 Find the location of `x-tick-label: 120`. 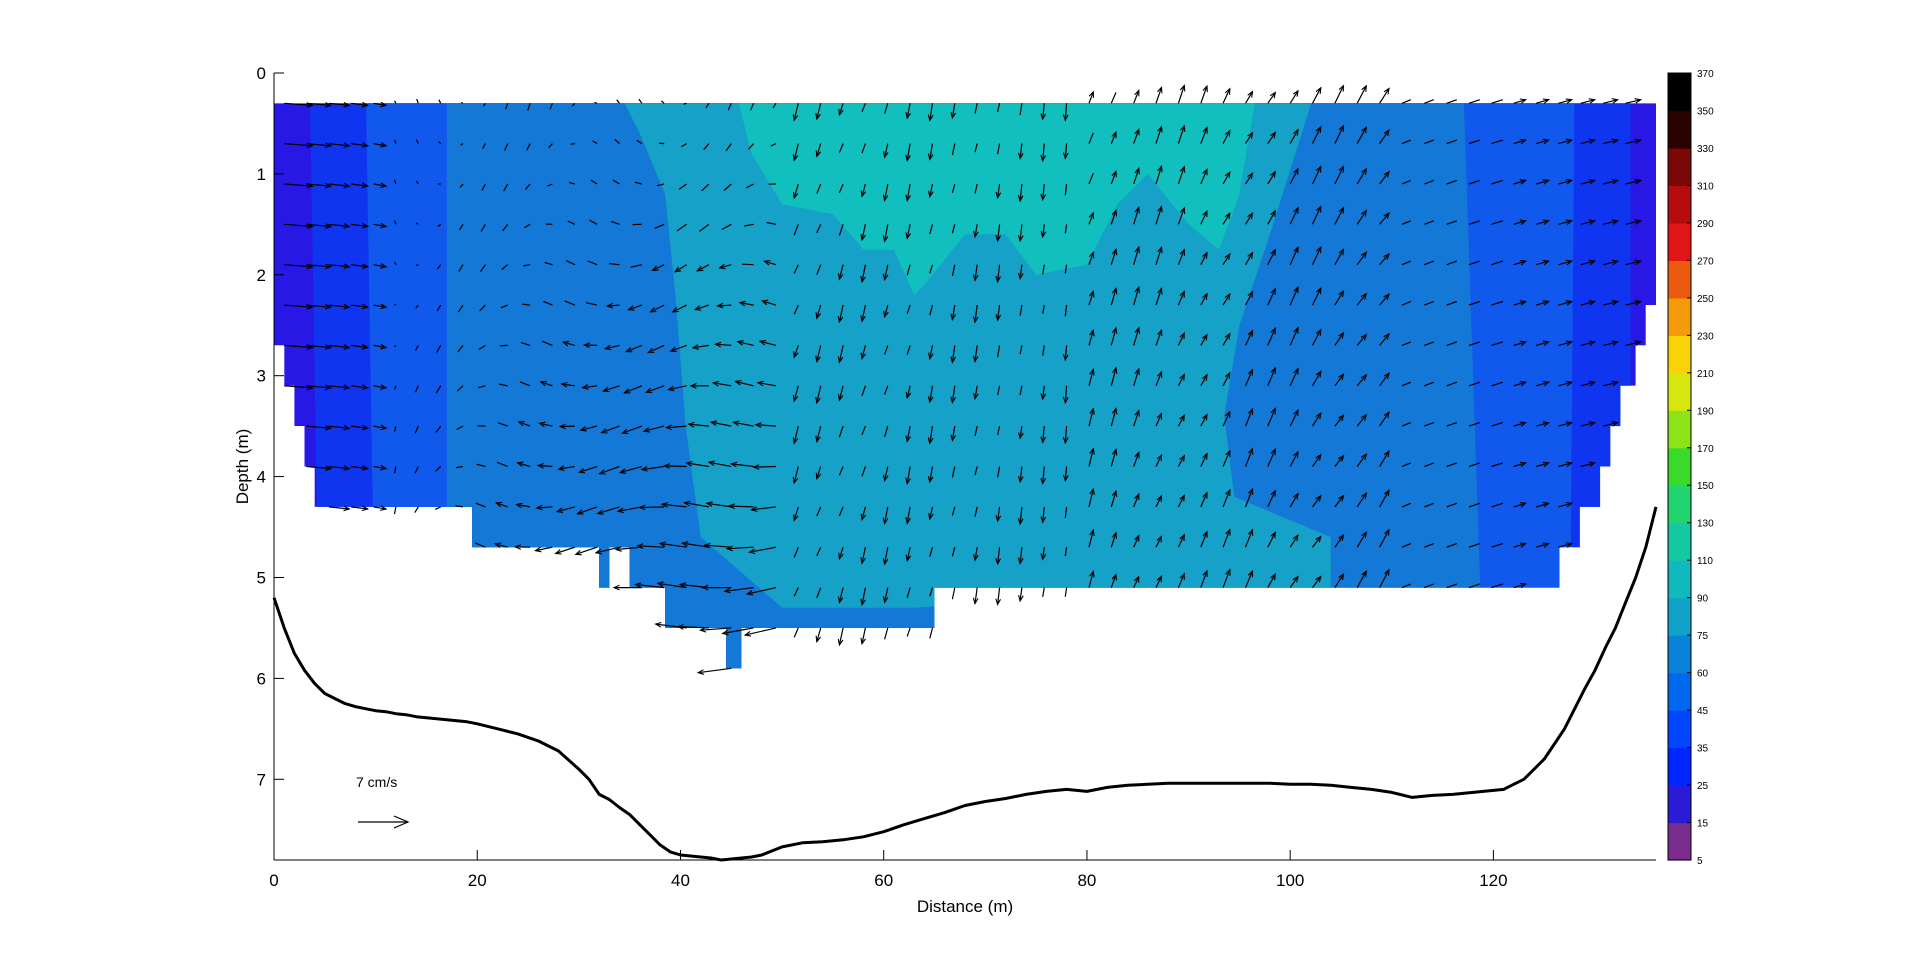

x-tick-label: 120 is located at coordinates (1493, 880).